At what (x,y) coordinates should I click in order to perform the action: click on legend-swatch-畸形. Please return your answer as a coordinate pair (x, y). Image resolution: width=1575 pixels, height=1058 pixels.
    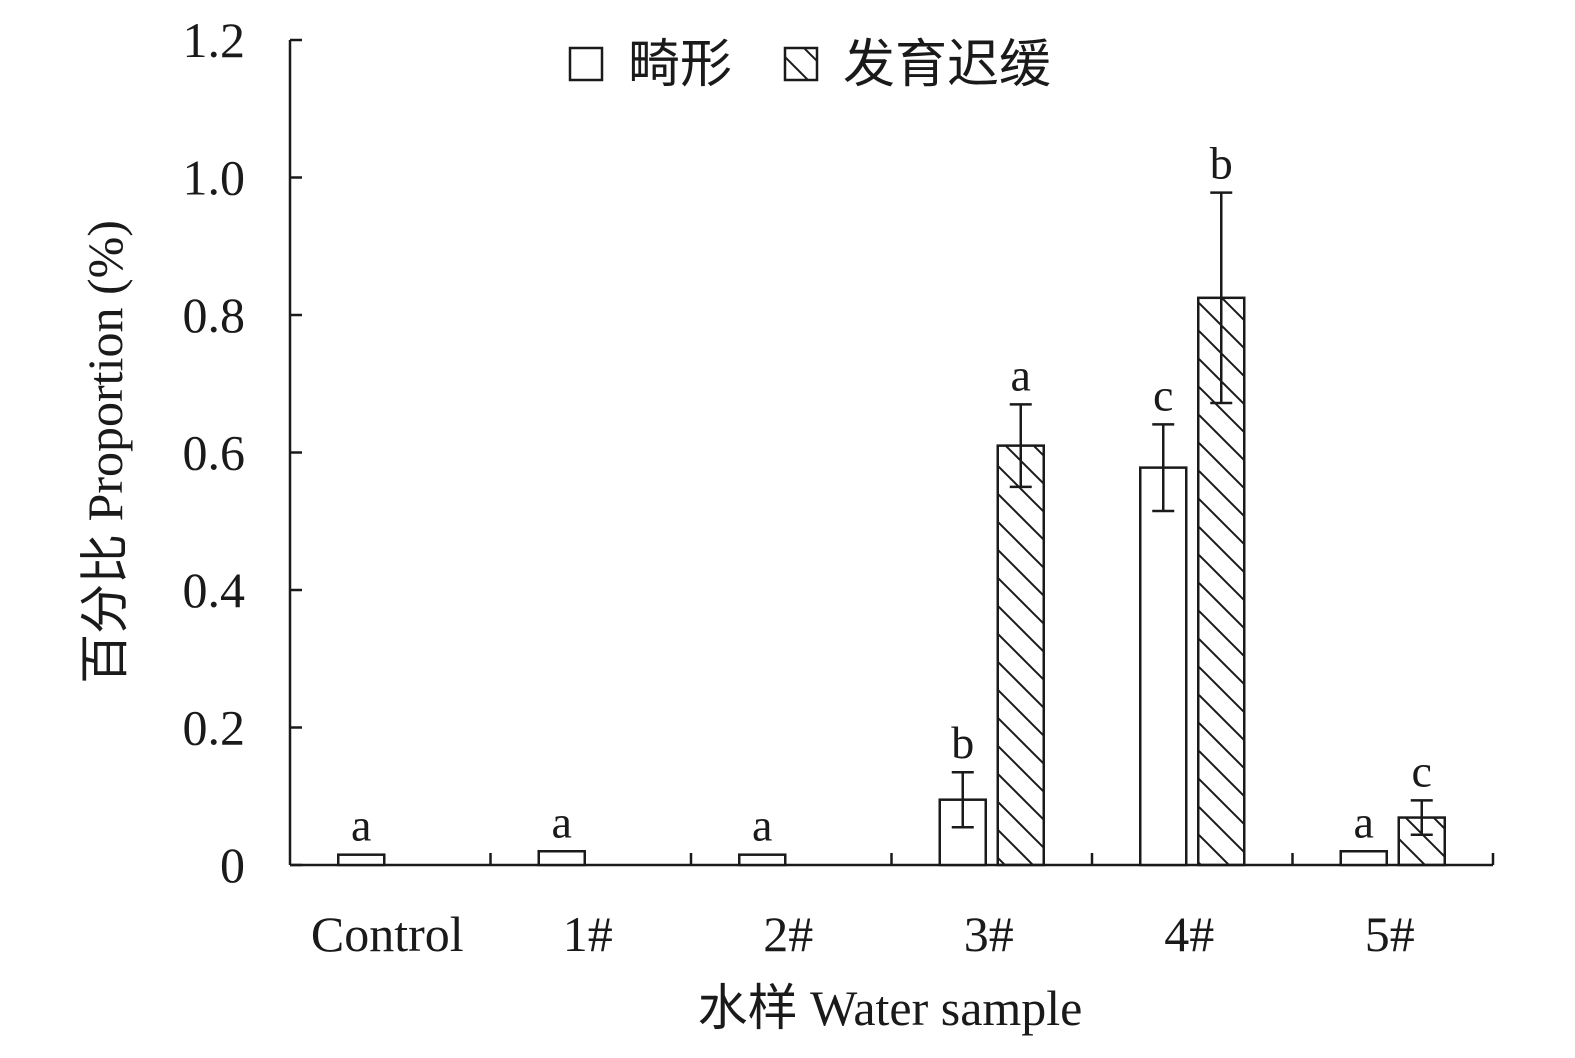
    Looking at the image, I should click on (586, 64).